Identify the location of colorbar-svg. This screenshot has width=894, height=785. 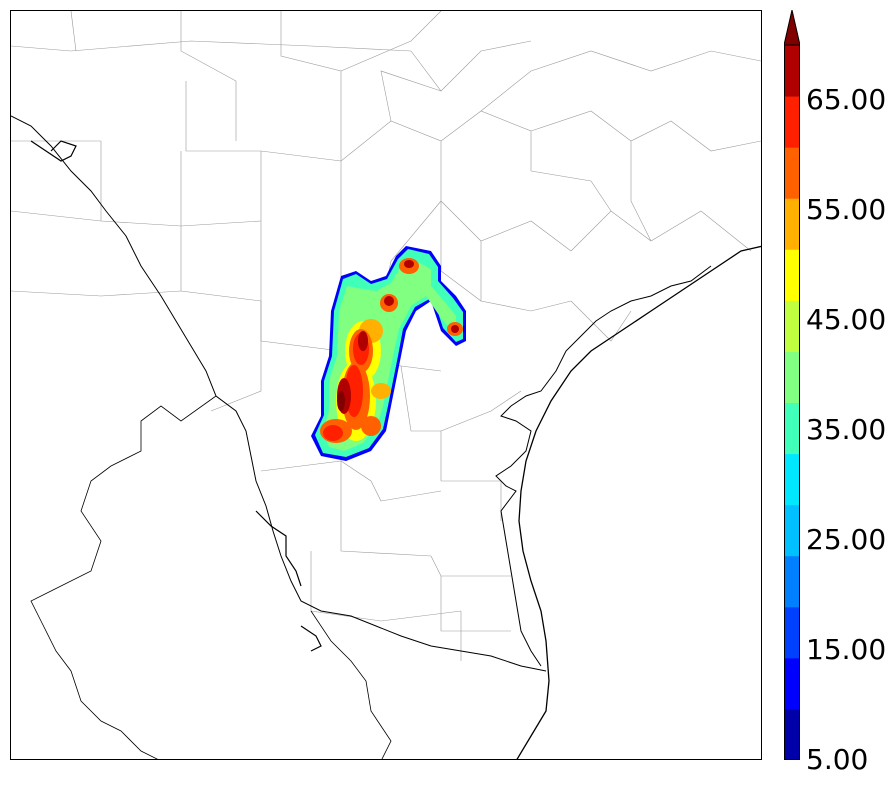
(792, 385).